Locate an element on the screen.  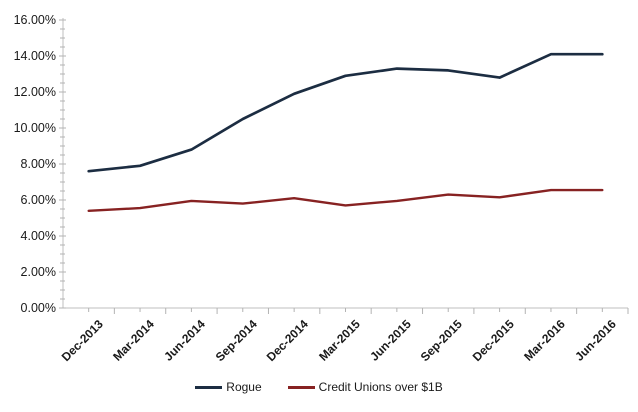
y-axis-tick-label: 10.00% is located at coordinates (35, 128).